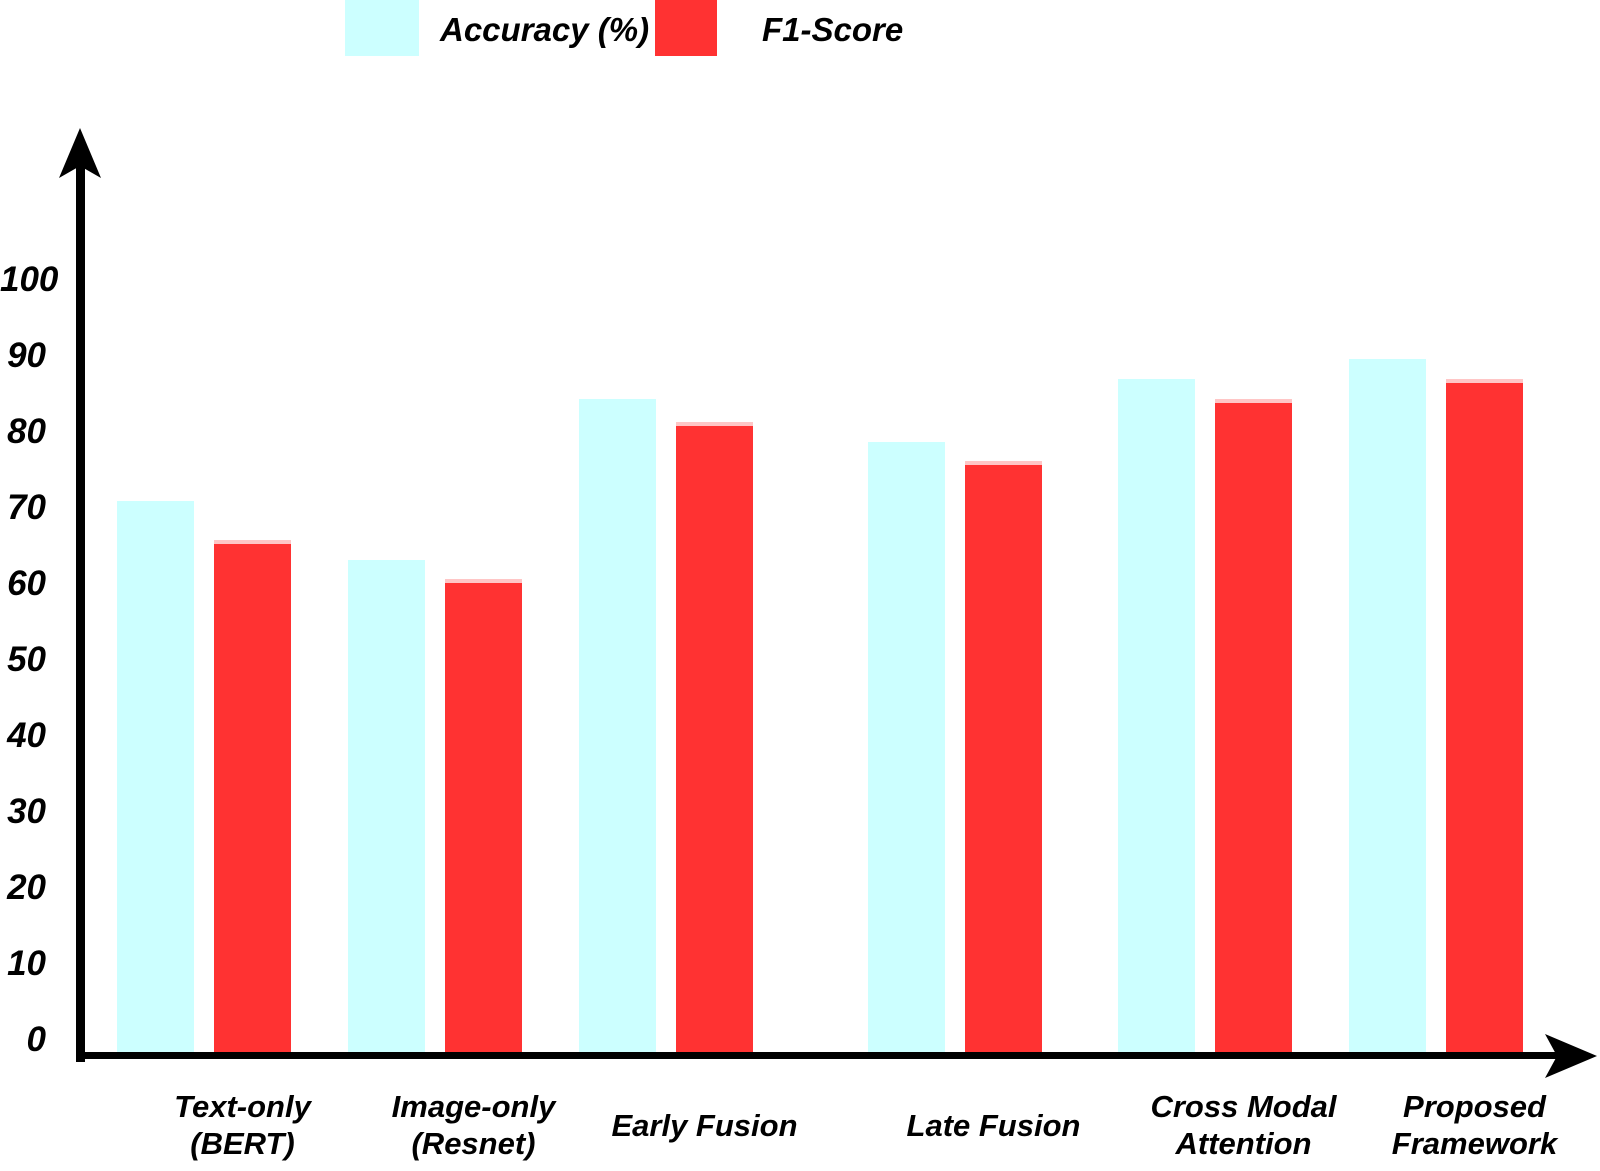  I want to click on x-category-label-line: Text-only, so click(242, 1106).